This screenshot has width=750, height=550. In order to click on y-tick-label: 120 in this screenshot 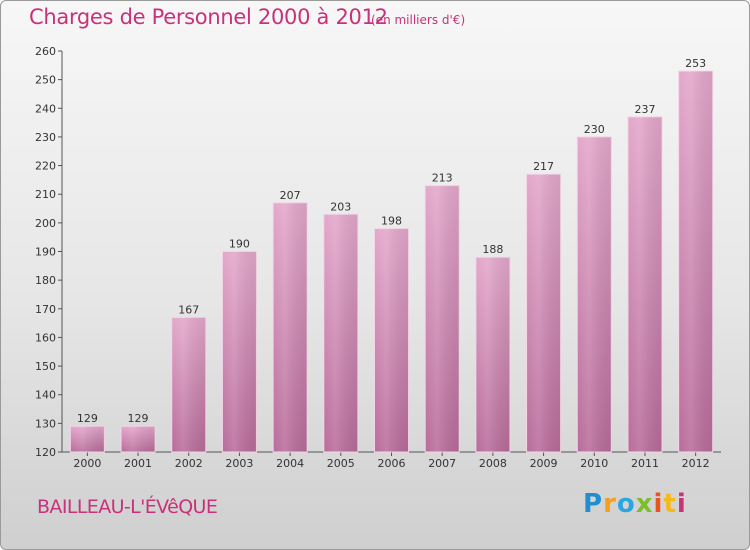, I will do `click(45, 452)`.